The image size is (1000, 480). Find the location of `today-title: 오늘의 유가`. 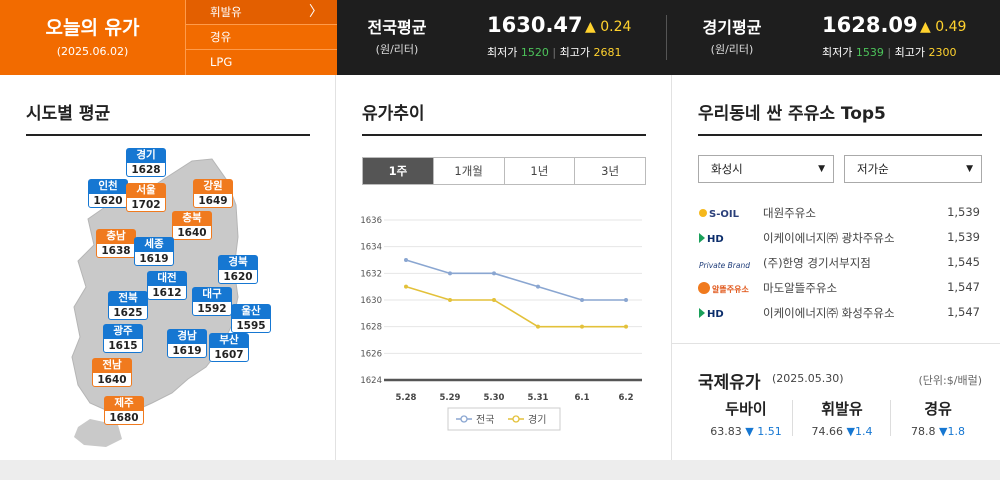

today-title: 오늘의 유가 is located at coordinates (92, 28).